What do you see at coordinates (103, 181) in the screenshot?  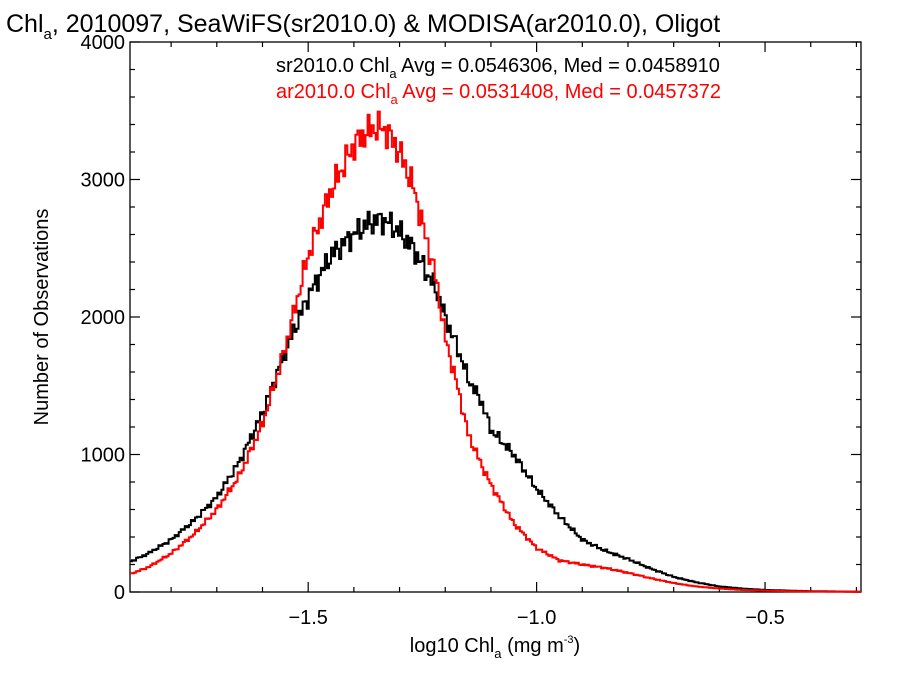 I see `y-tick-label: 3000` at bounding box center [103, 181].